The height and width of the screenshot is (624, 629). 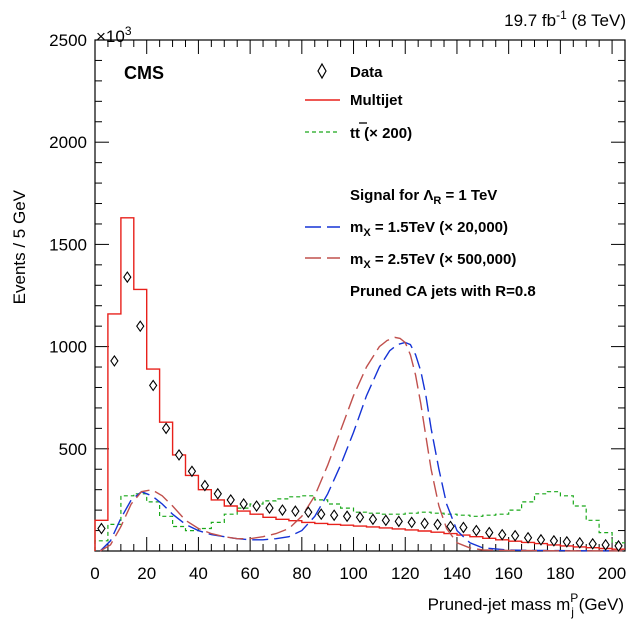 I want to click on x-tick-label: 100, so click(x=353, y=573).